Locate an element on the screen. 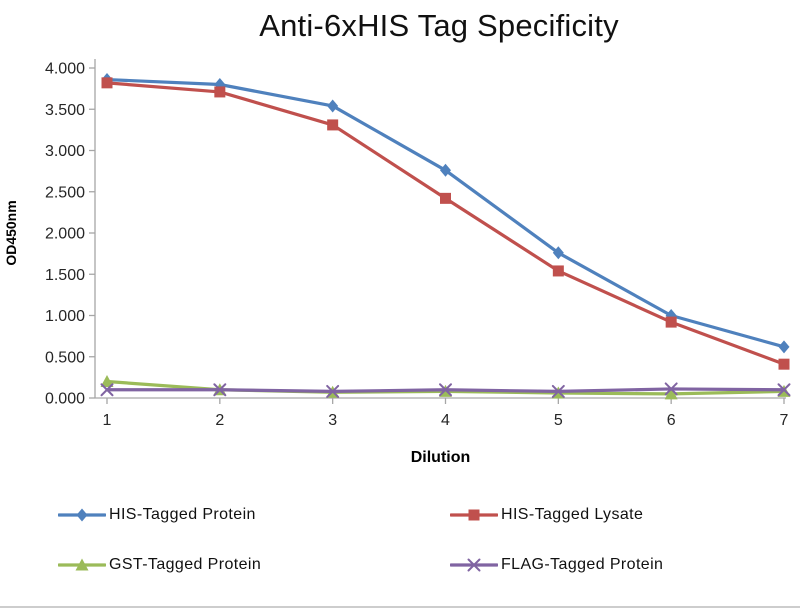 This screenshot has width=800, height=608. svg-text: 6 is located at coordinates (671, 420).